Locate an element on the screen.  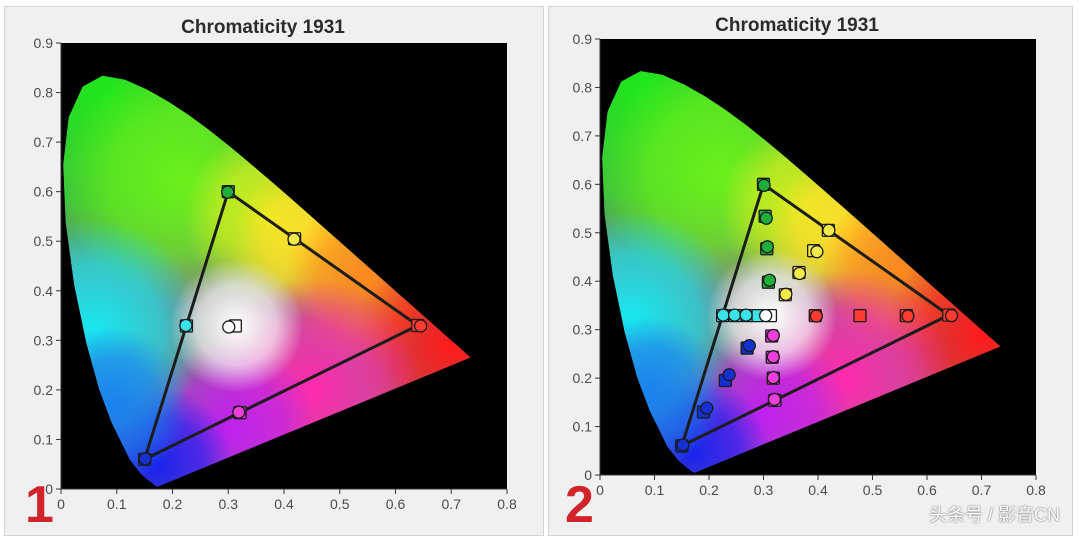
target-marker is located at coordinates (860, 315).